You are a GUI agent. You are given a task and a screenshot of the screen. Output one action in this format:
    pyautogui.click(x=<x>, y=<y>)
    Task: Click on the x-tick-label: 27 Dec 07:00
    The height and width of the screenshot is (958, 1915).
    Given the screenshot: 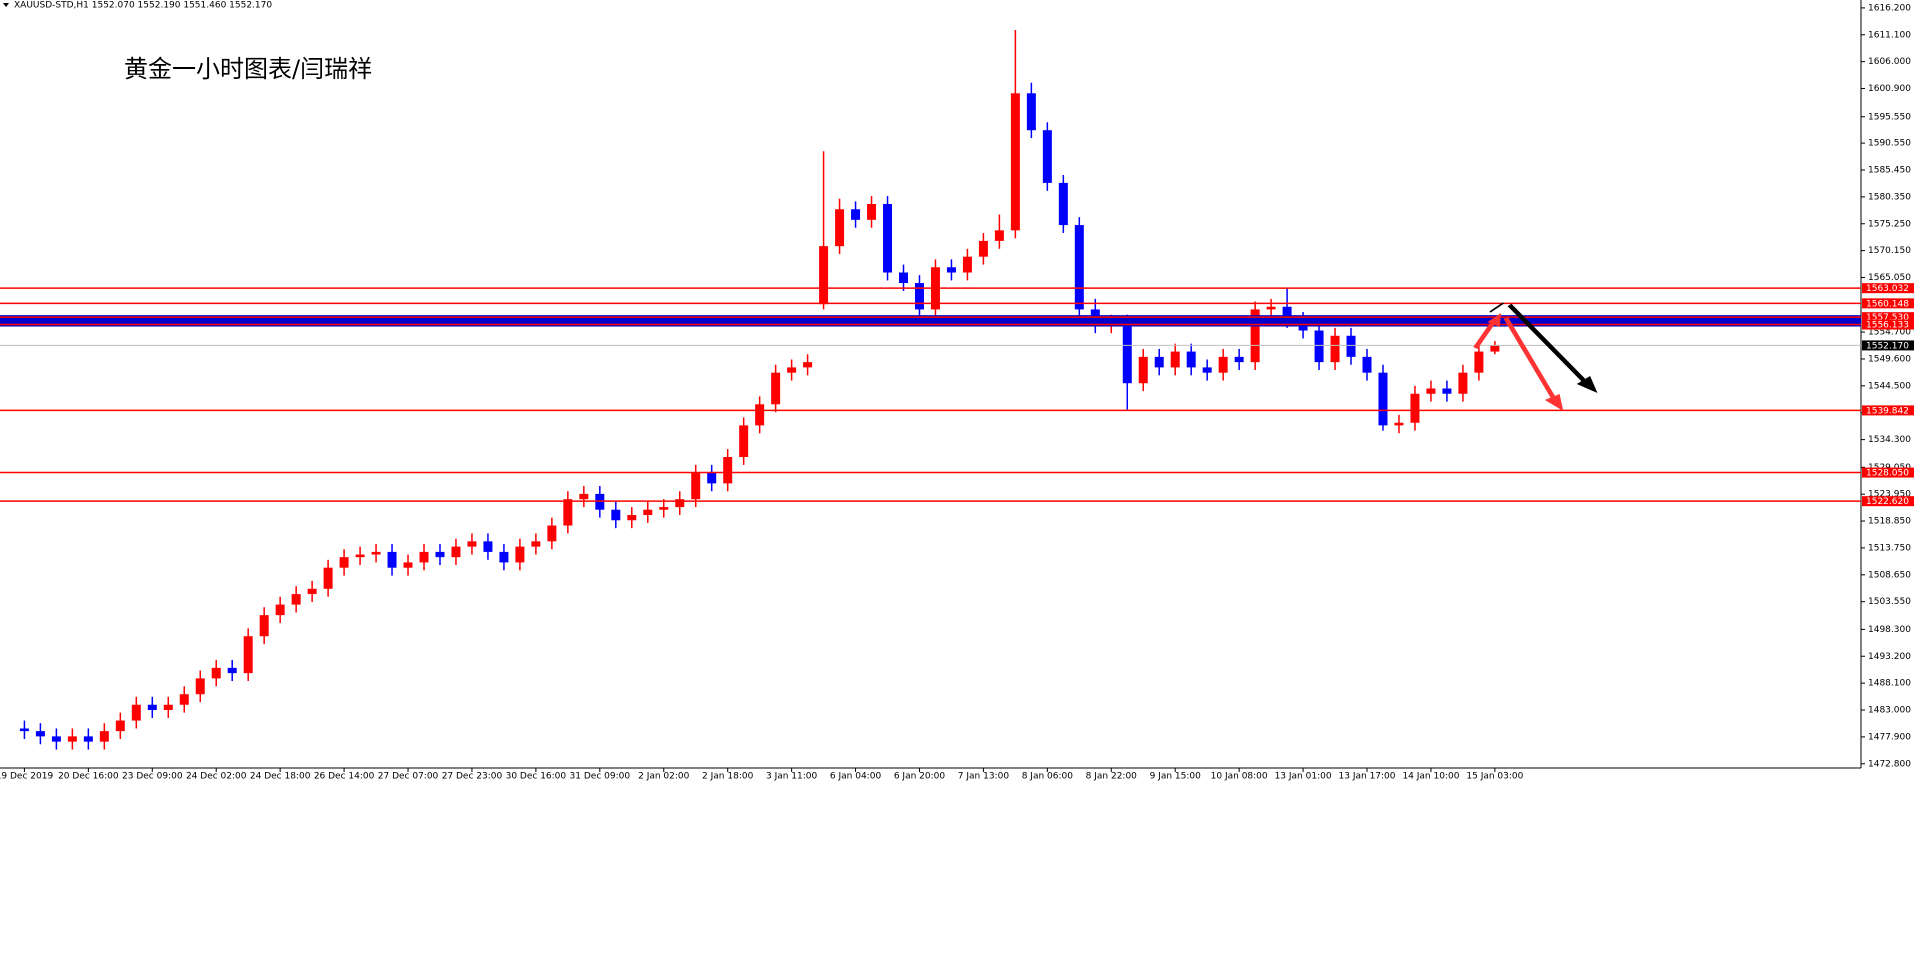 What is the action you would take?
    pyautogui.click(x=408, y=777)
    